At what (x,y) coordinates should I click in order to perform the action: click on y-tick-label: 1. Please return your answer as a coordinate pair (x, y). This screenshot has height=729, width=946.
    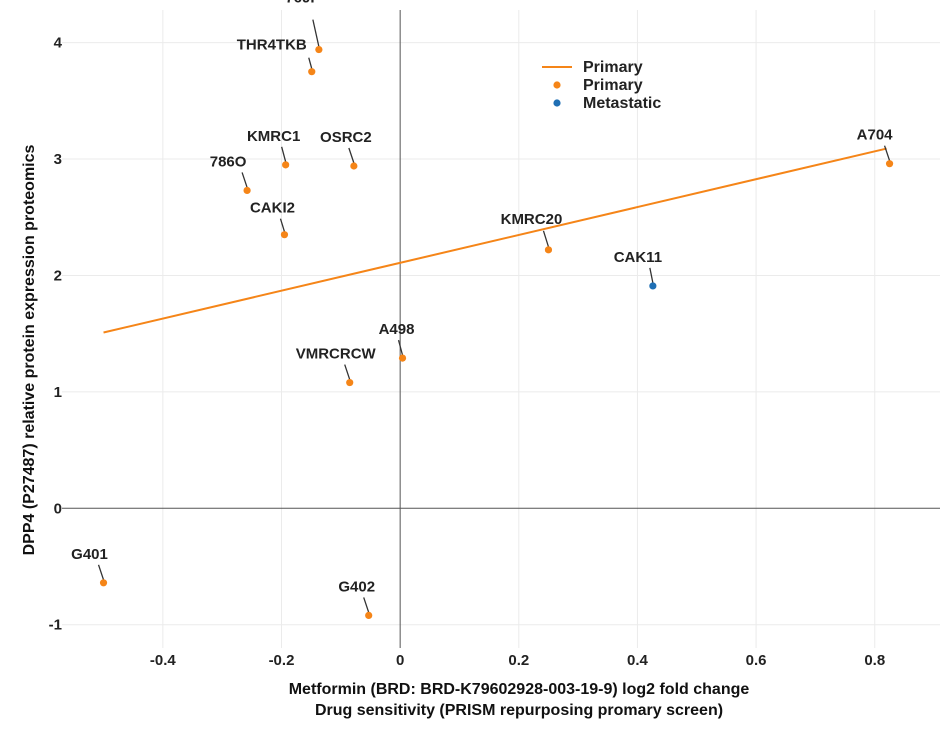
    Looking at the image, I should click on (58, 392).